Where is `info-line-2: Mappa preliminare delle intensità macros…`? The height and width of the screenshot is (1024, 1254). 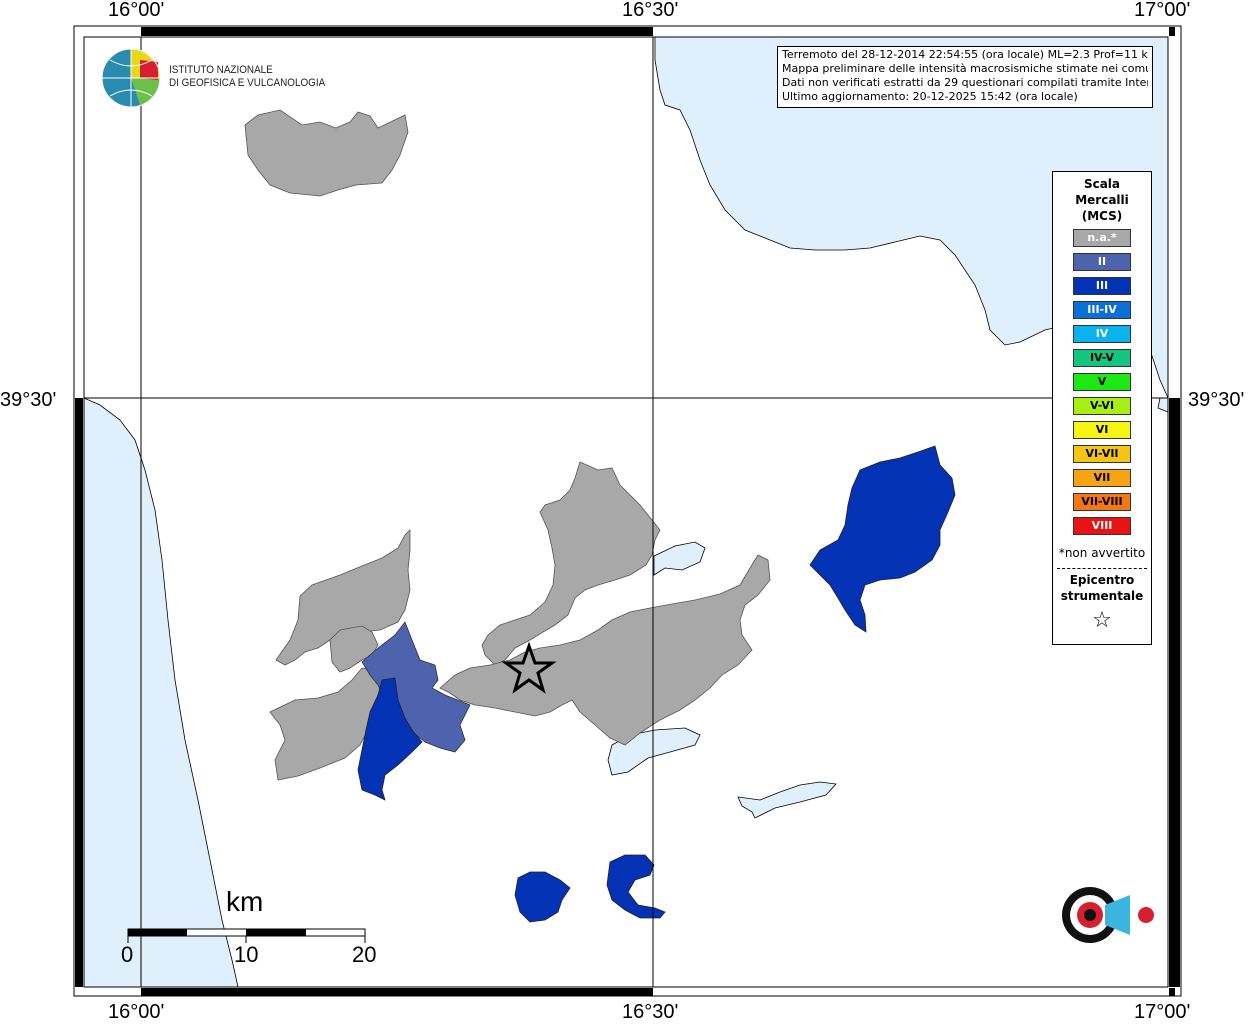 info-line-2: Mappa preliminare delle intensità macros… is located at coordinates (965, 68).